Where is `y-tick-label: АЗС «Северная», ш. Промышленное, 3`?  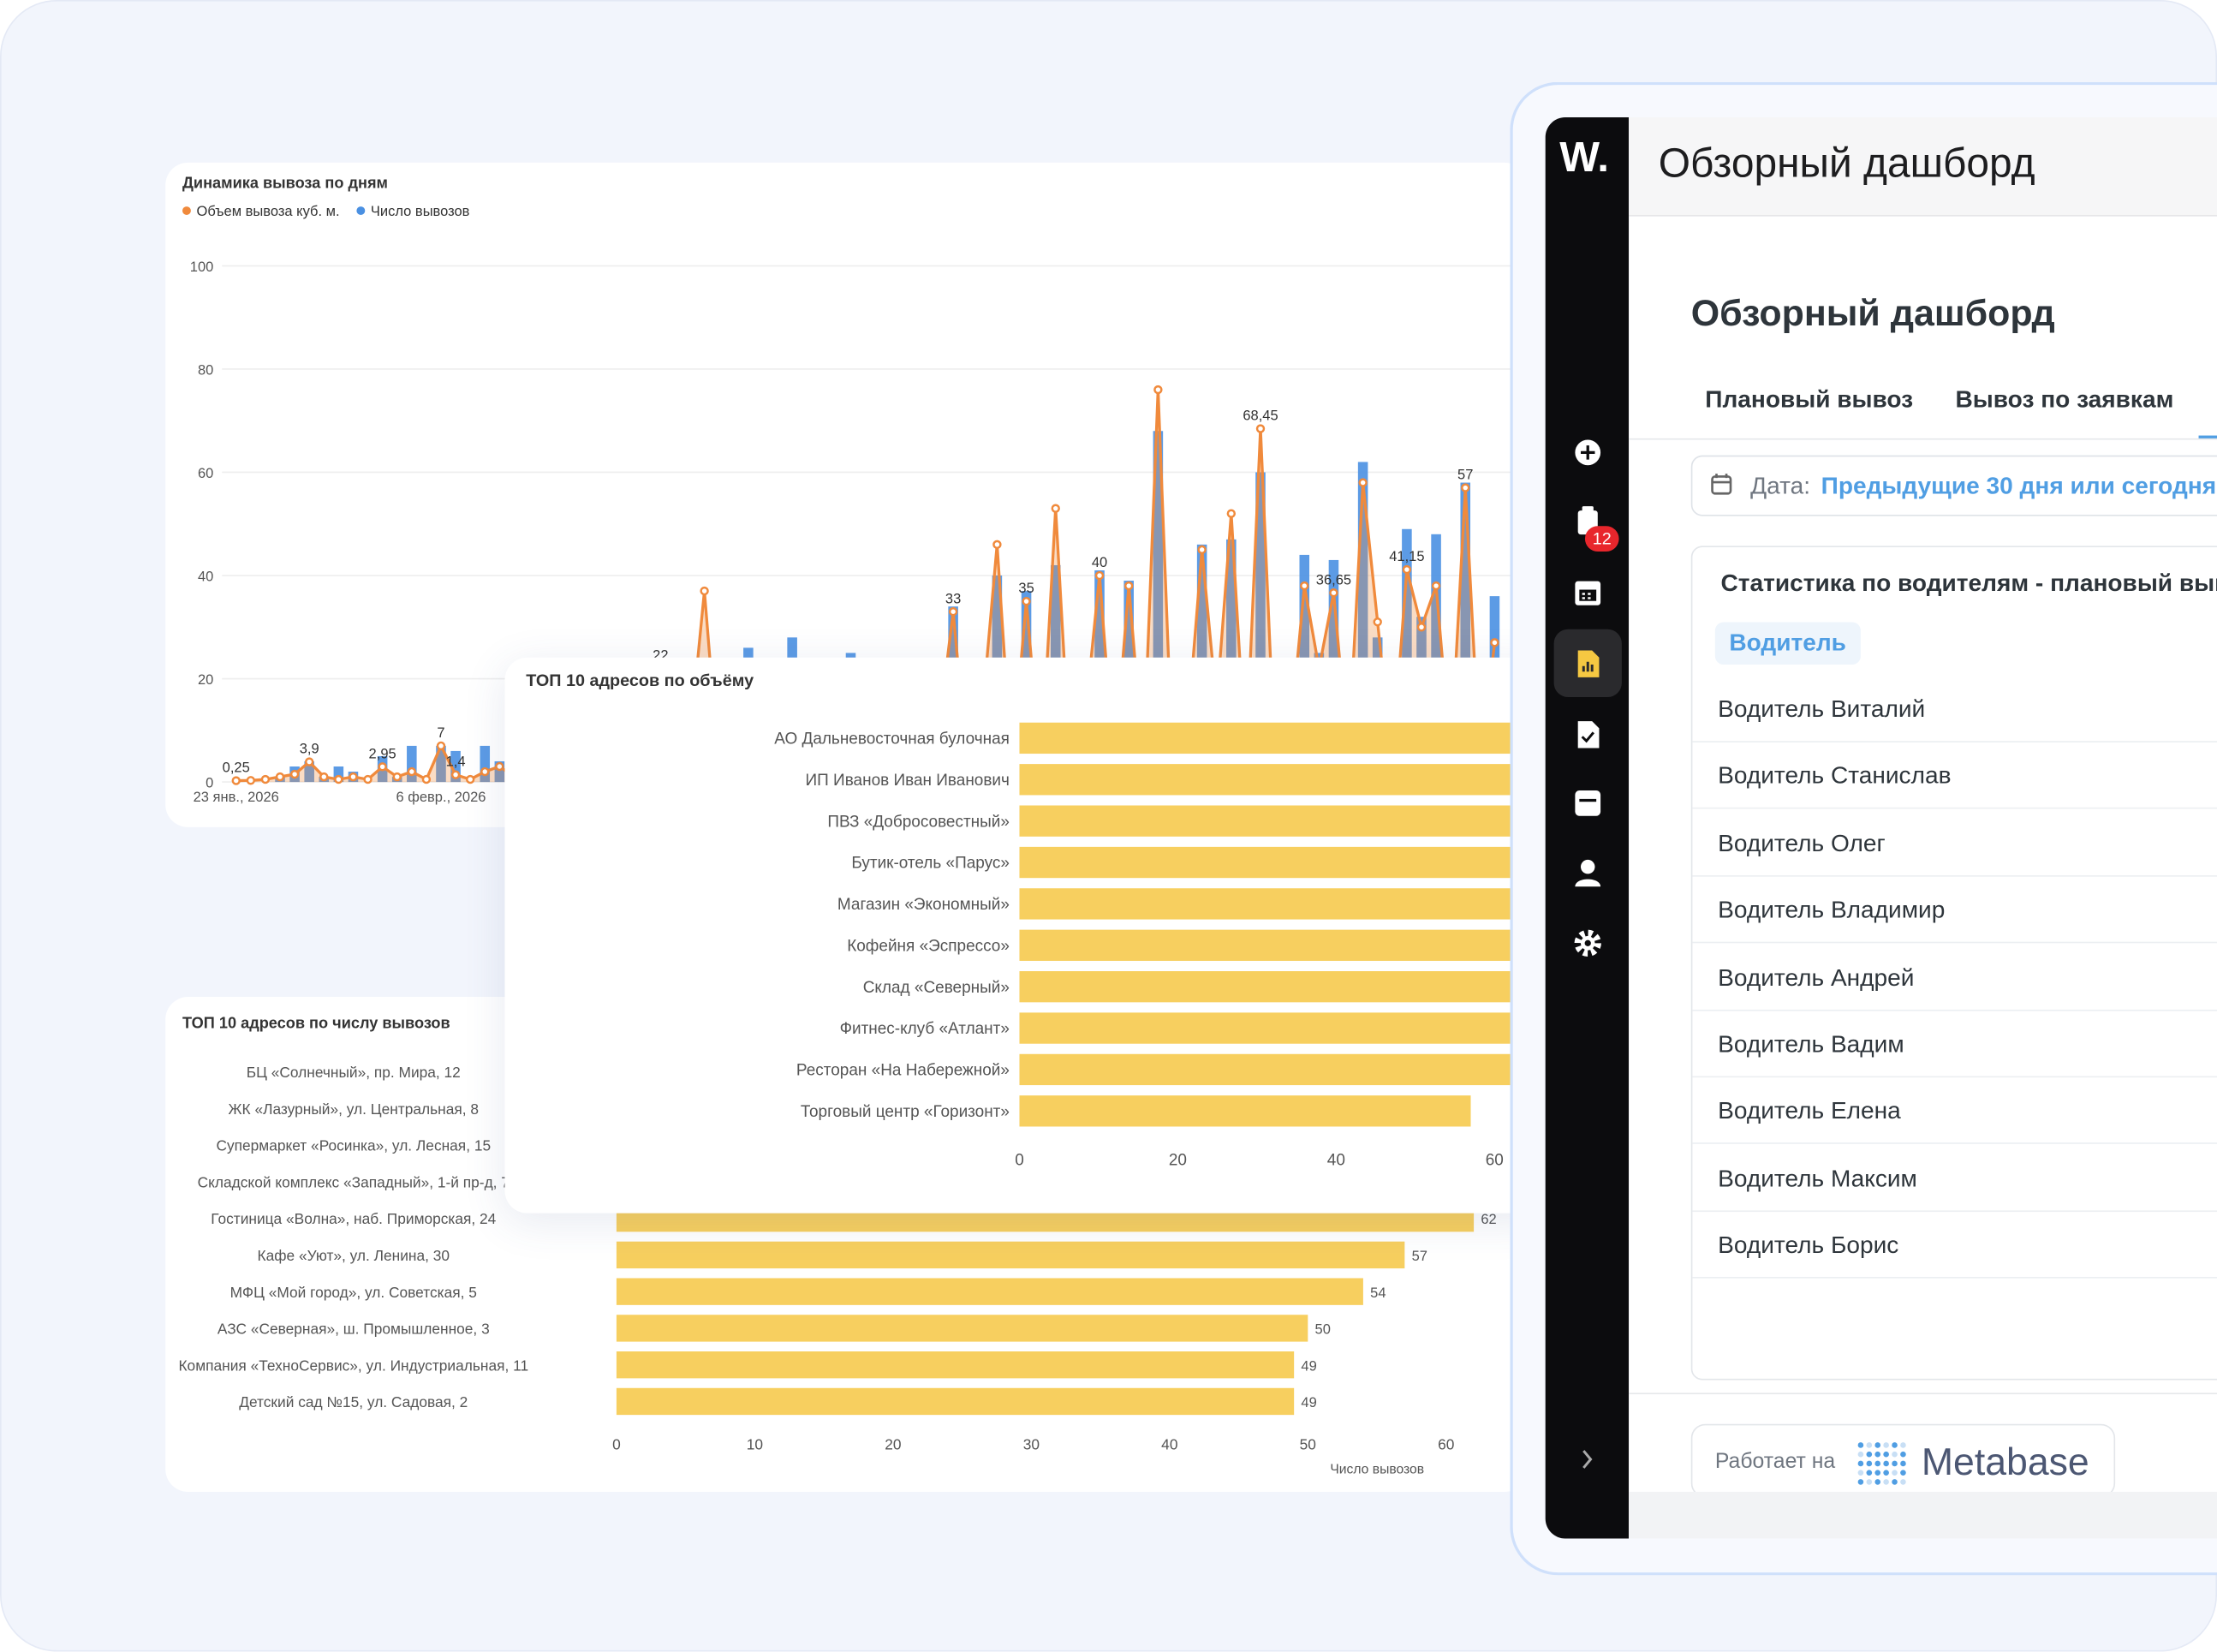
y-tick-label: АЗС «Северная», ш. Промышленное, 3 is located at coordinates (354, 1329).